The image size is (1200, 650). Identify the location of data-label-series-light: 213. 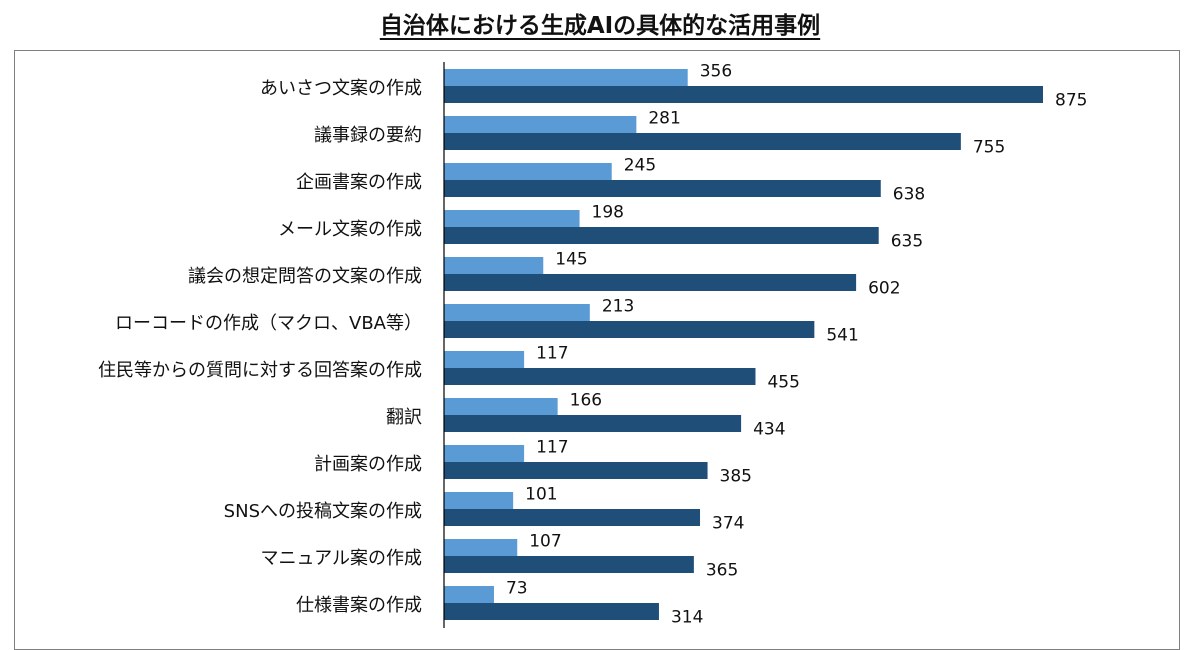
(618, 307).